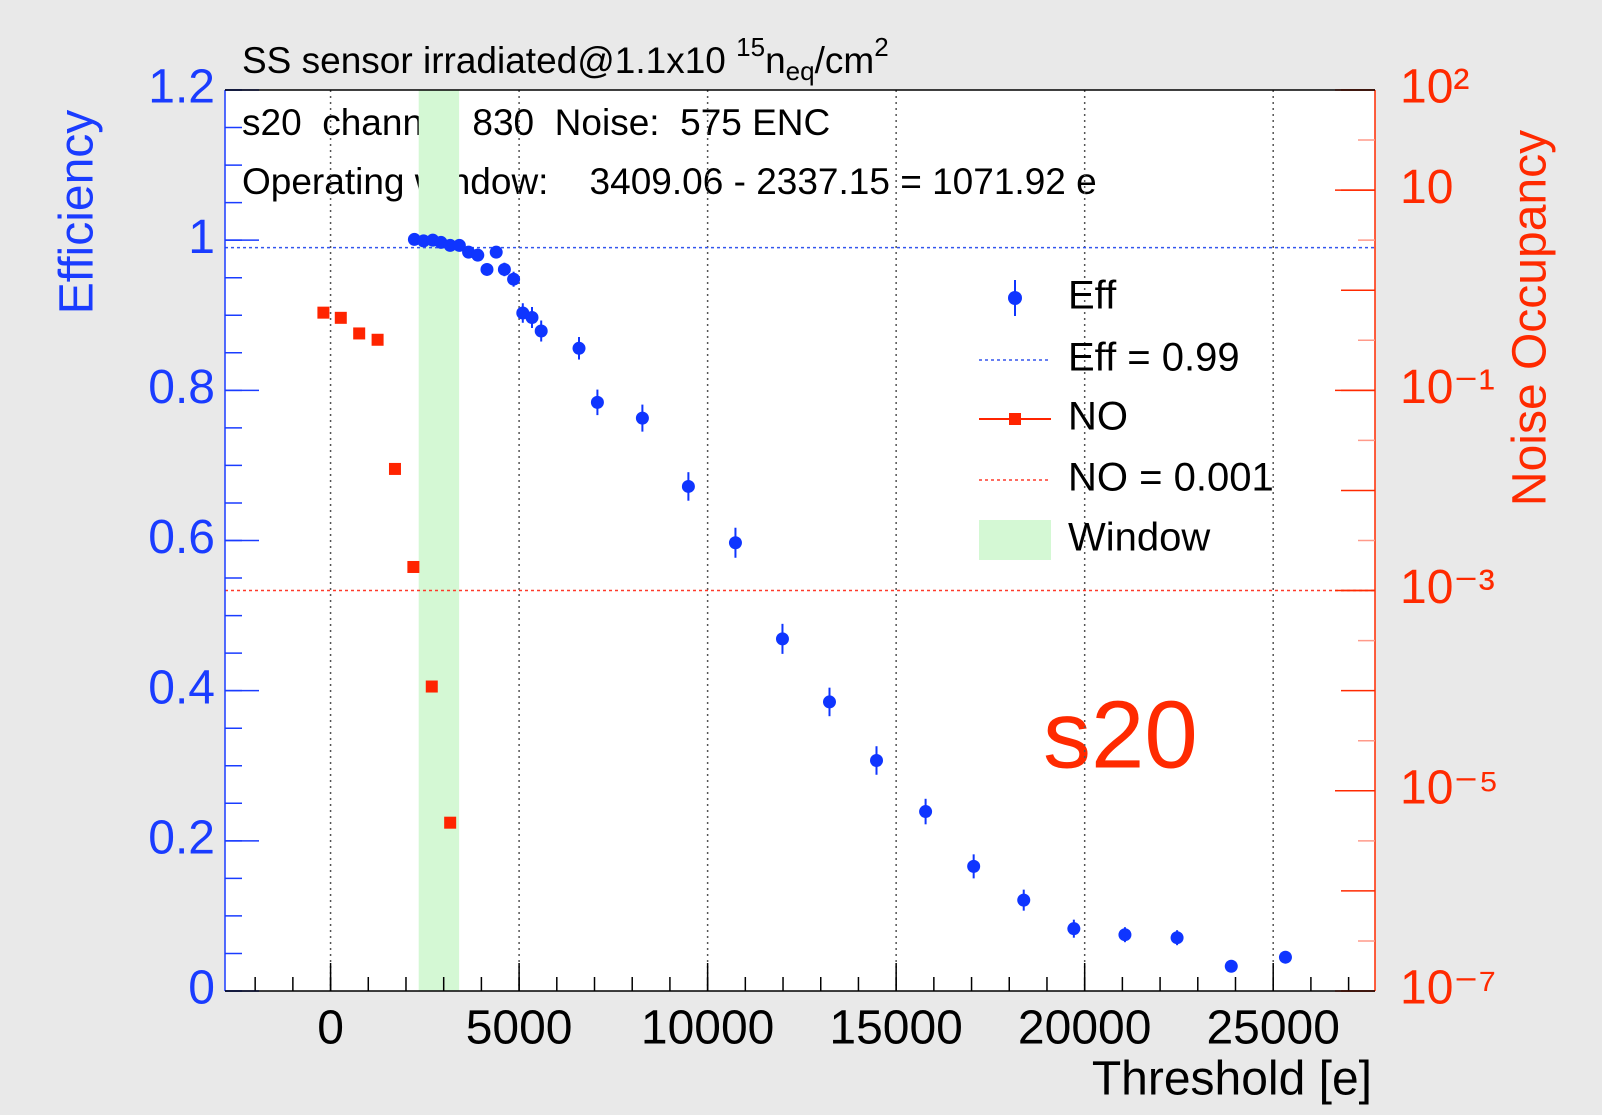 This screenshot has width=1602, height=1115. What do you see at coordinates (536, 122) in the screenshot?
I see `annotation: s20 channel: 830 Noise: 575 ENC` at bounding box center [536, 122].